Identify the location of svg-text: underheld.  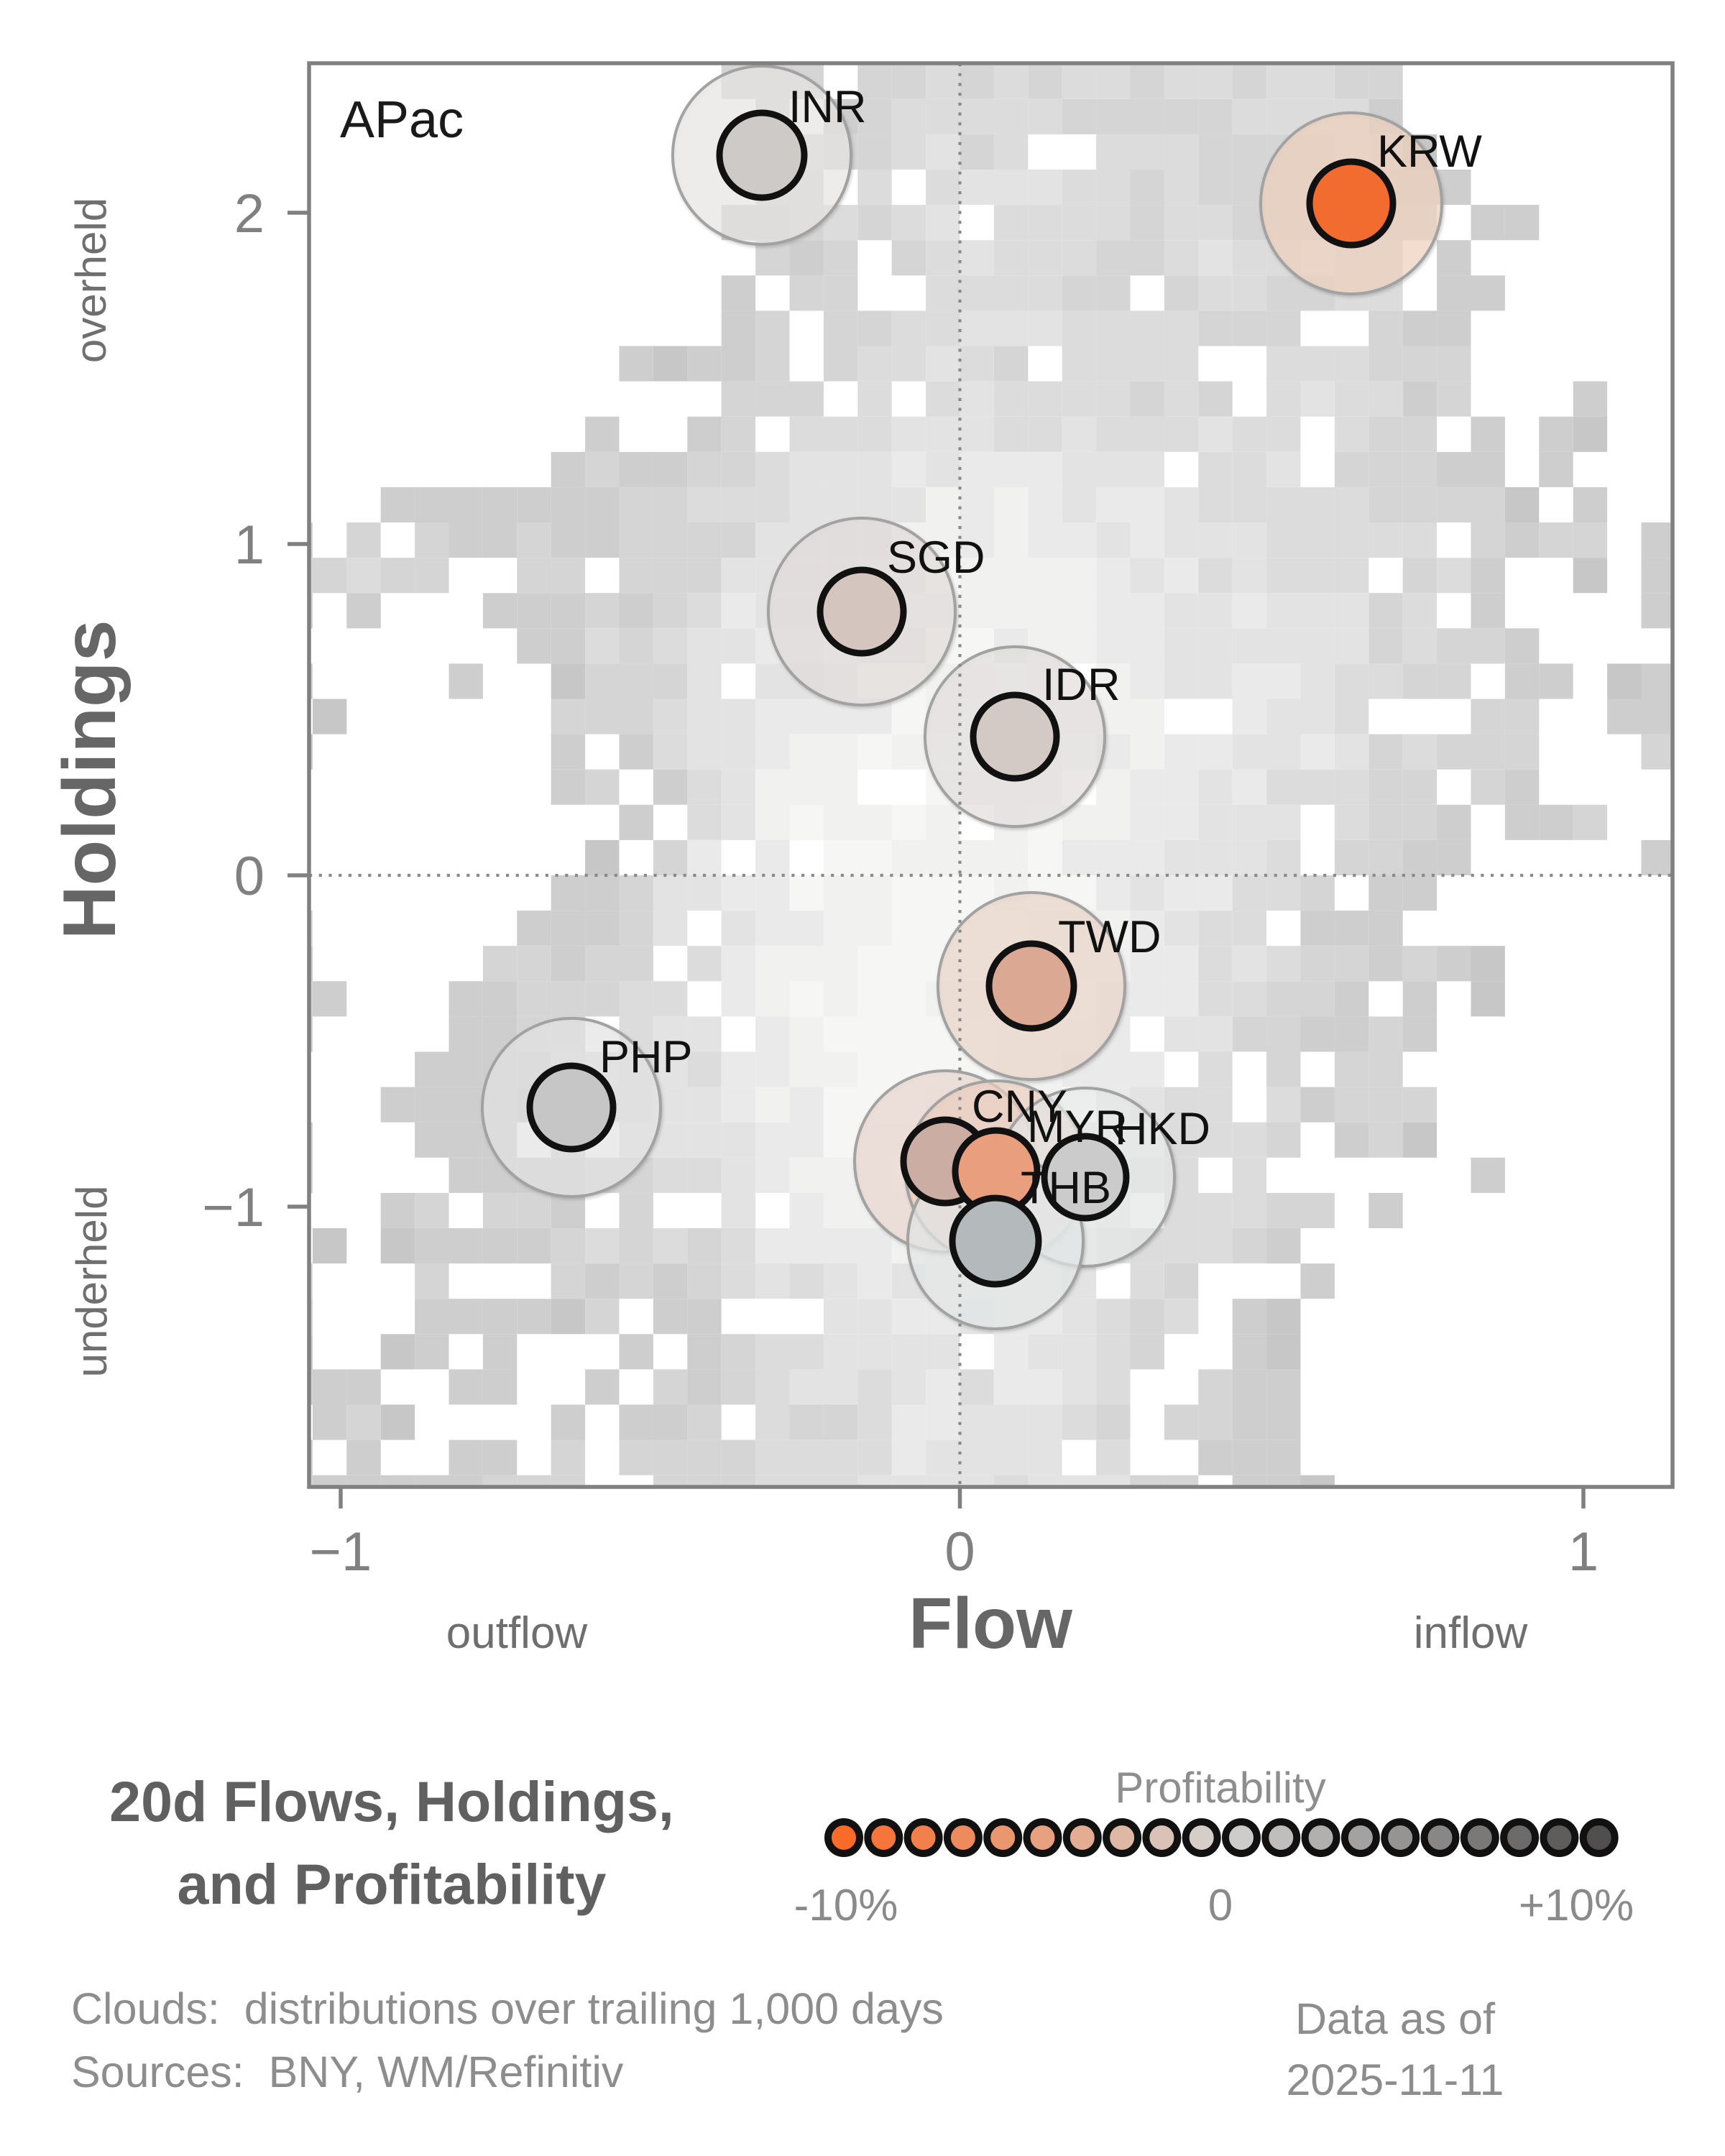
(92, 1282).